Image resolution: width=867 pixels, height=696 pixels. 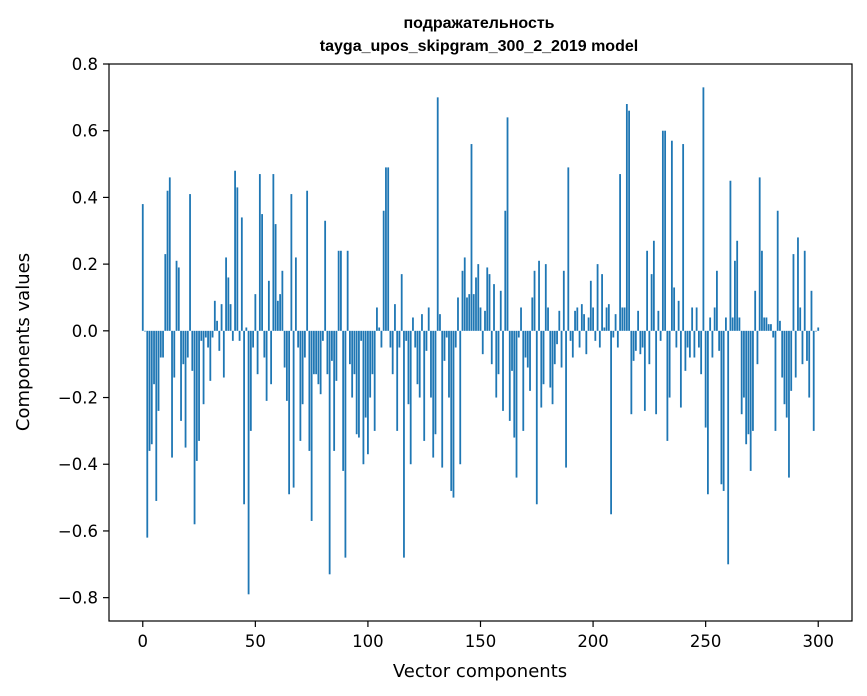 What do you see at coordinates (706, 641) in the screenshot?
I see `x-tick-label: 250` at bounding box center [706, 641].